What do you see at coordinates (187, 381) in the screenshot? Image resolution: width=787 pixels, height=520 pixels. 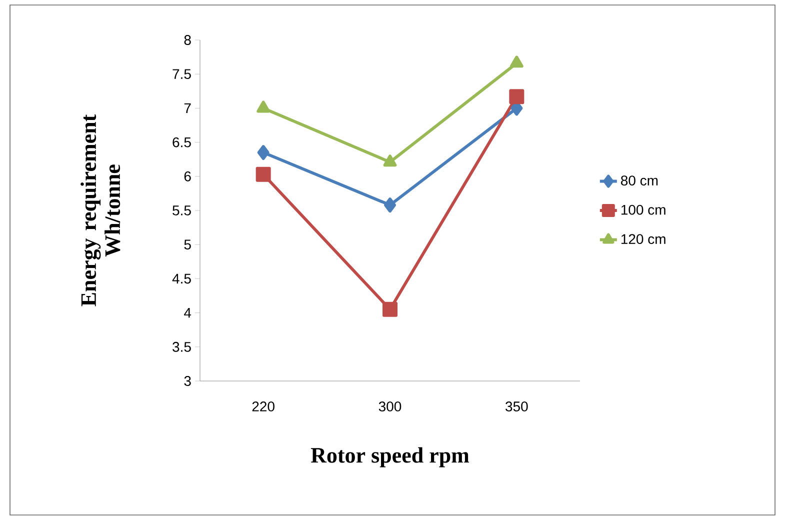 I see `y-tick-label: 3` at bounding box center [187, 381].